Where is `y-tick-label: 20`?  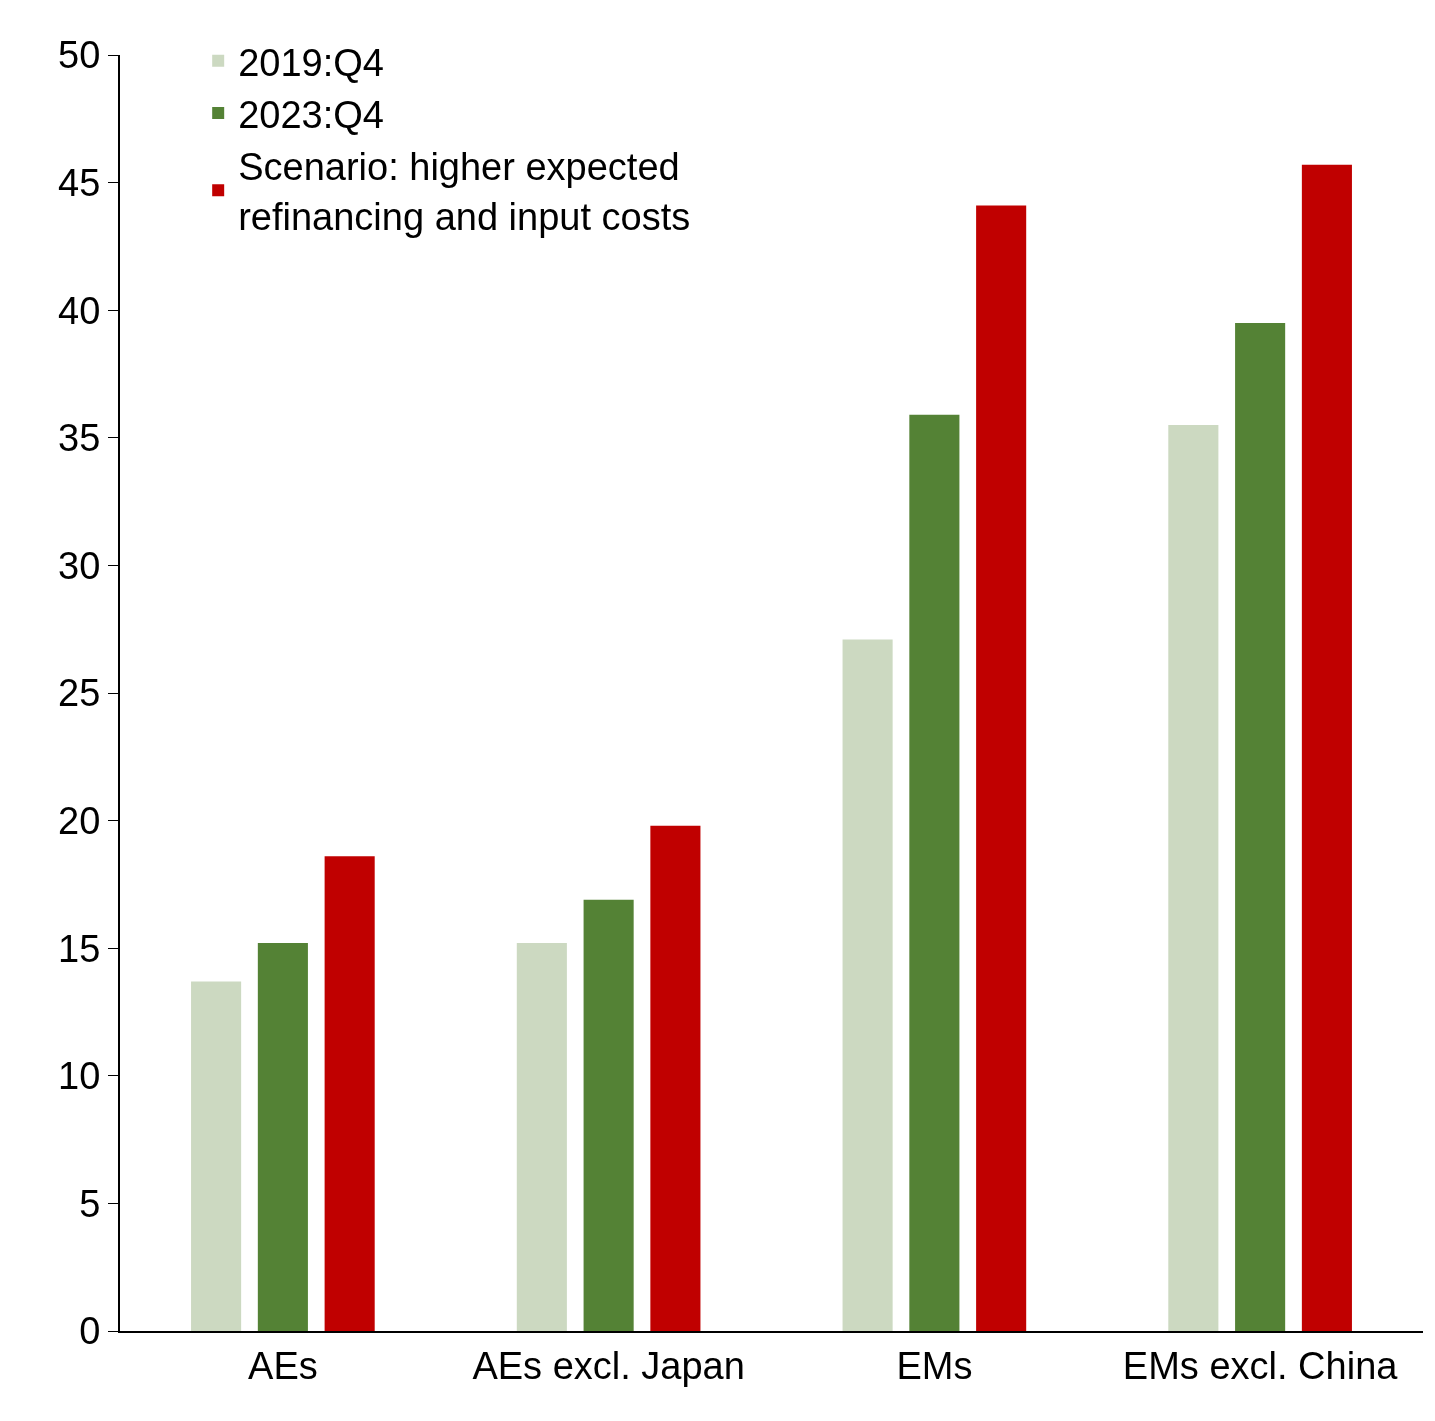 y-tick-label: 20 is located at coordinates (79, 820).